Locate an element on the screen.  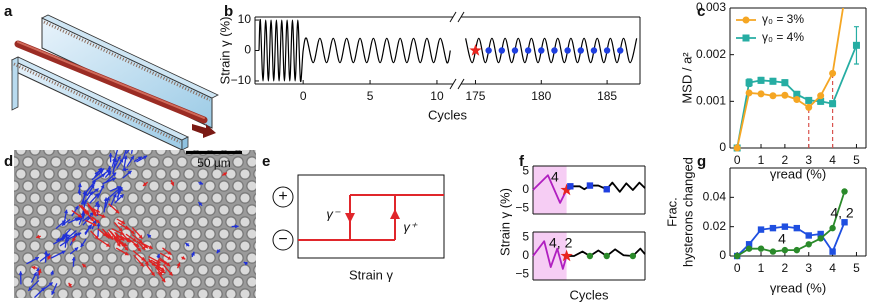
y-tick-label: 0.003 is located at coordinates (711, 7).